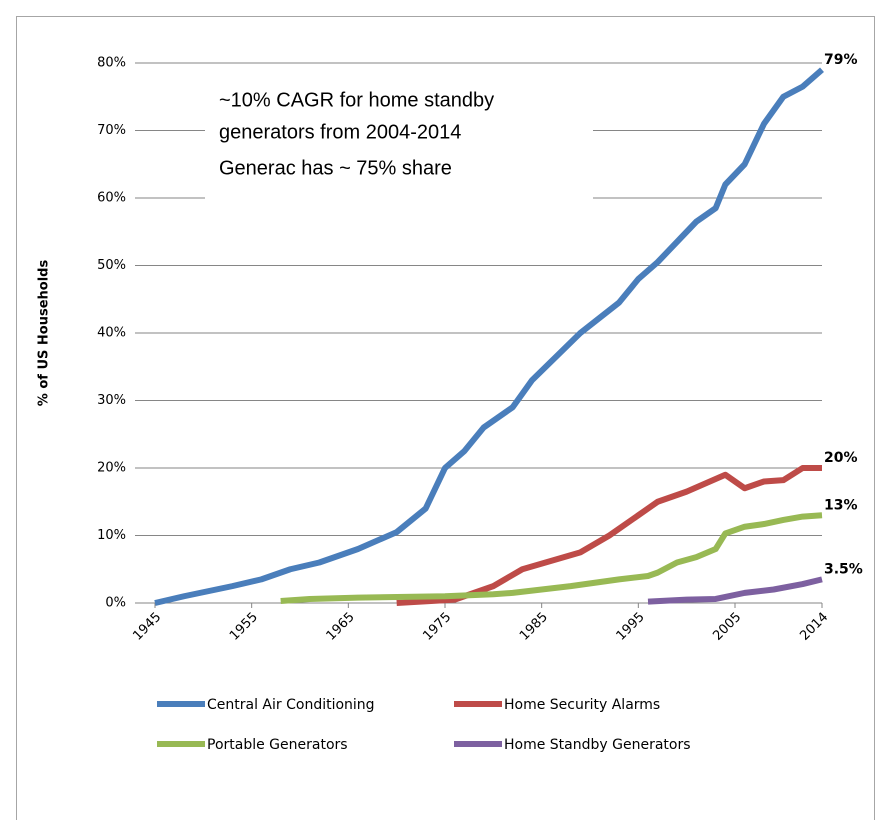  What do you see at coordinates (597, 745) in the screenshot?
I see `legend-label: Home Standby Generators` at bounding box center [597, 745].